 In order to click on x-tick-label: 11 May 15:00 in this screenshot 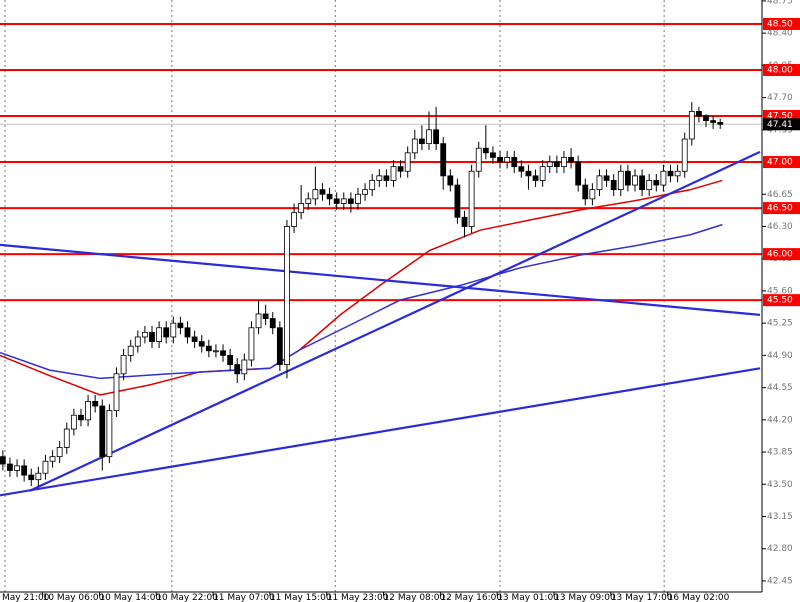, I will do `click(301, 597)`.